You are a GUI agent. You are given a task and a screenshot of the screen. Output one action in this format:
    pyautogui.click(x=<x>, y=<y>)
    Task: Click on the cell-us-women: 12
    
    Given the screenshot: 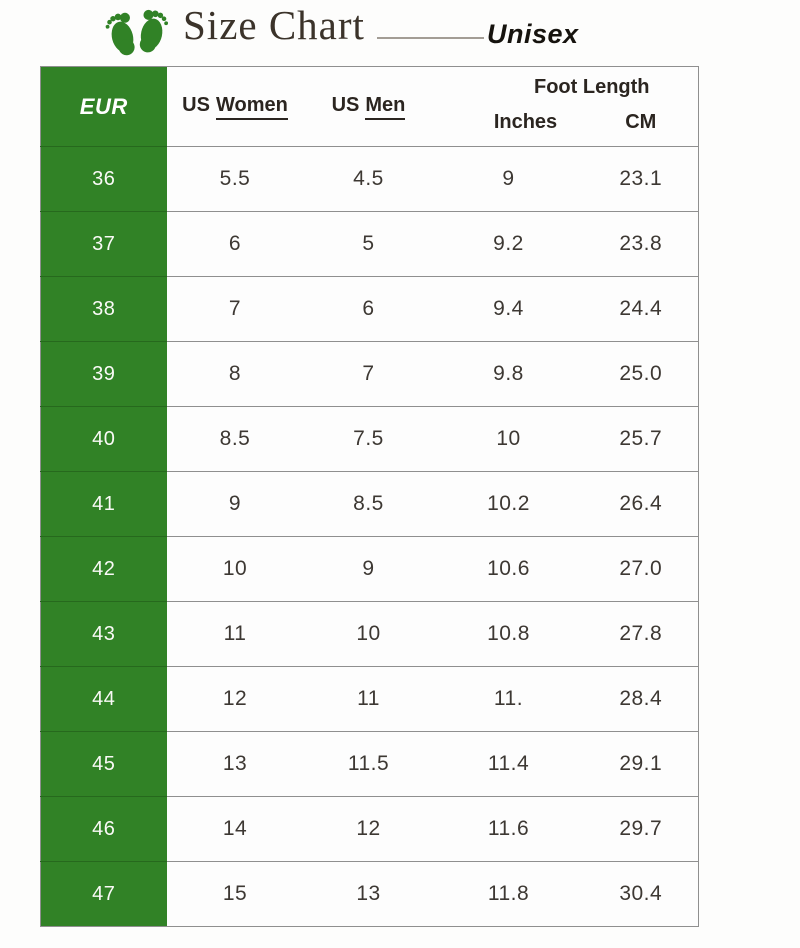 What is the action you would take?
    pyautogui.click(x=235, y=699)
    